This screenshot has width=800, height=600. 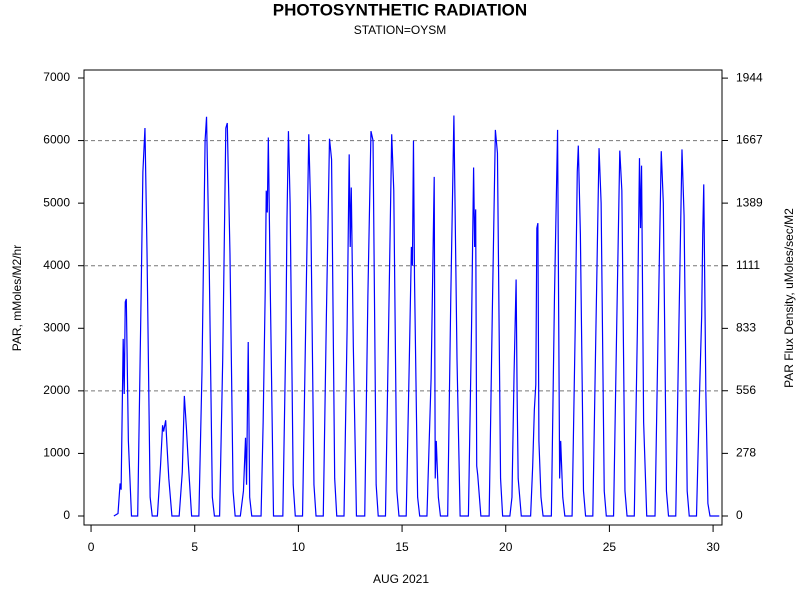 What do you see at coordinates (66, 515) in the screenshot?
I see `y-tick-label: 0` at bounding box center [66, 515].